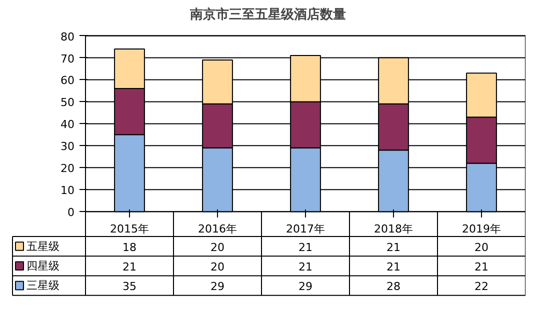  Describe the element at coordinates (393, 287) in the screenshot. I see `data-label: 28` at that location.